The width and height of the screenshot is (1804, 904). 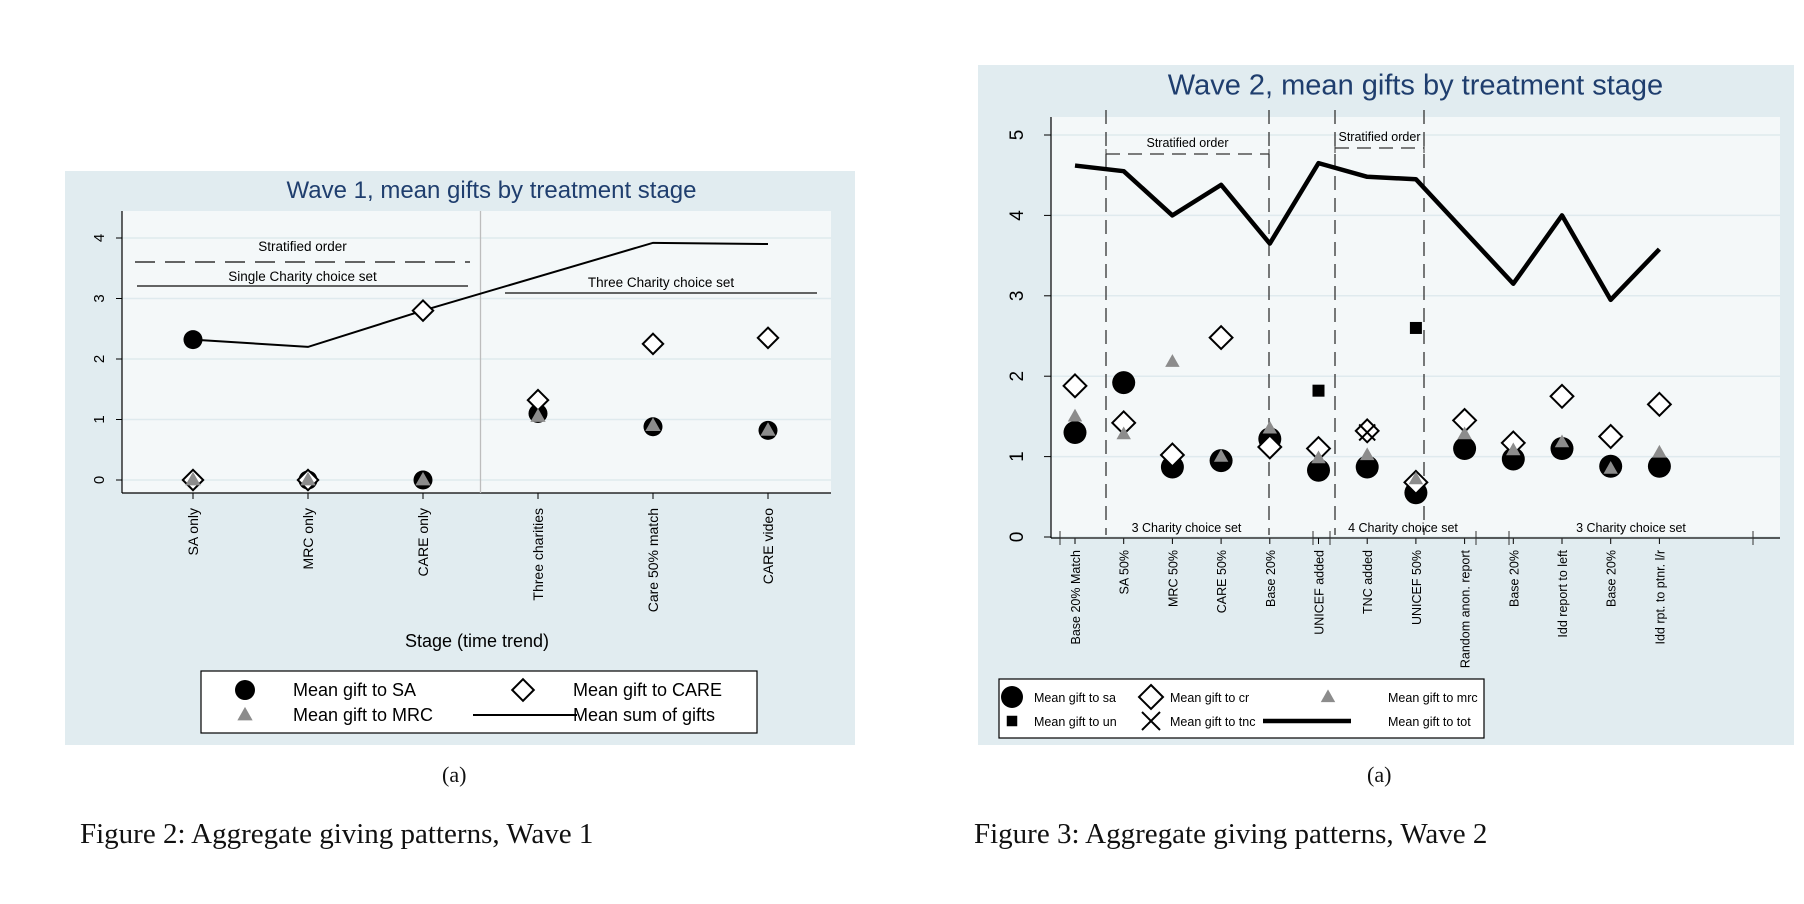 What do you see at coordinates (1368, 231) in the screenshot?
I see `series-line-mean-gift-to-tot` at bounding box center [1368, 231].